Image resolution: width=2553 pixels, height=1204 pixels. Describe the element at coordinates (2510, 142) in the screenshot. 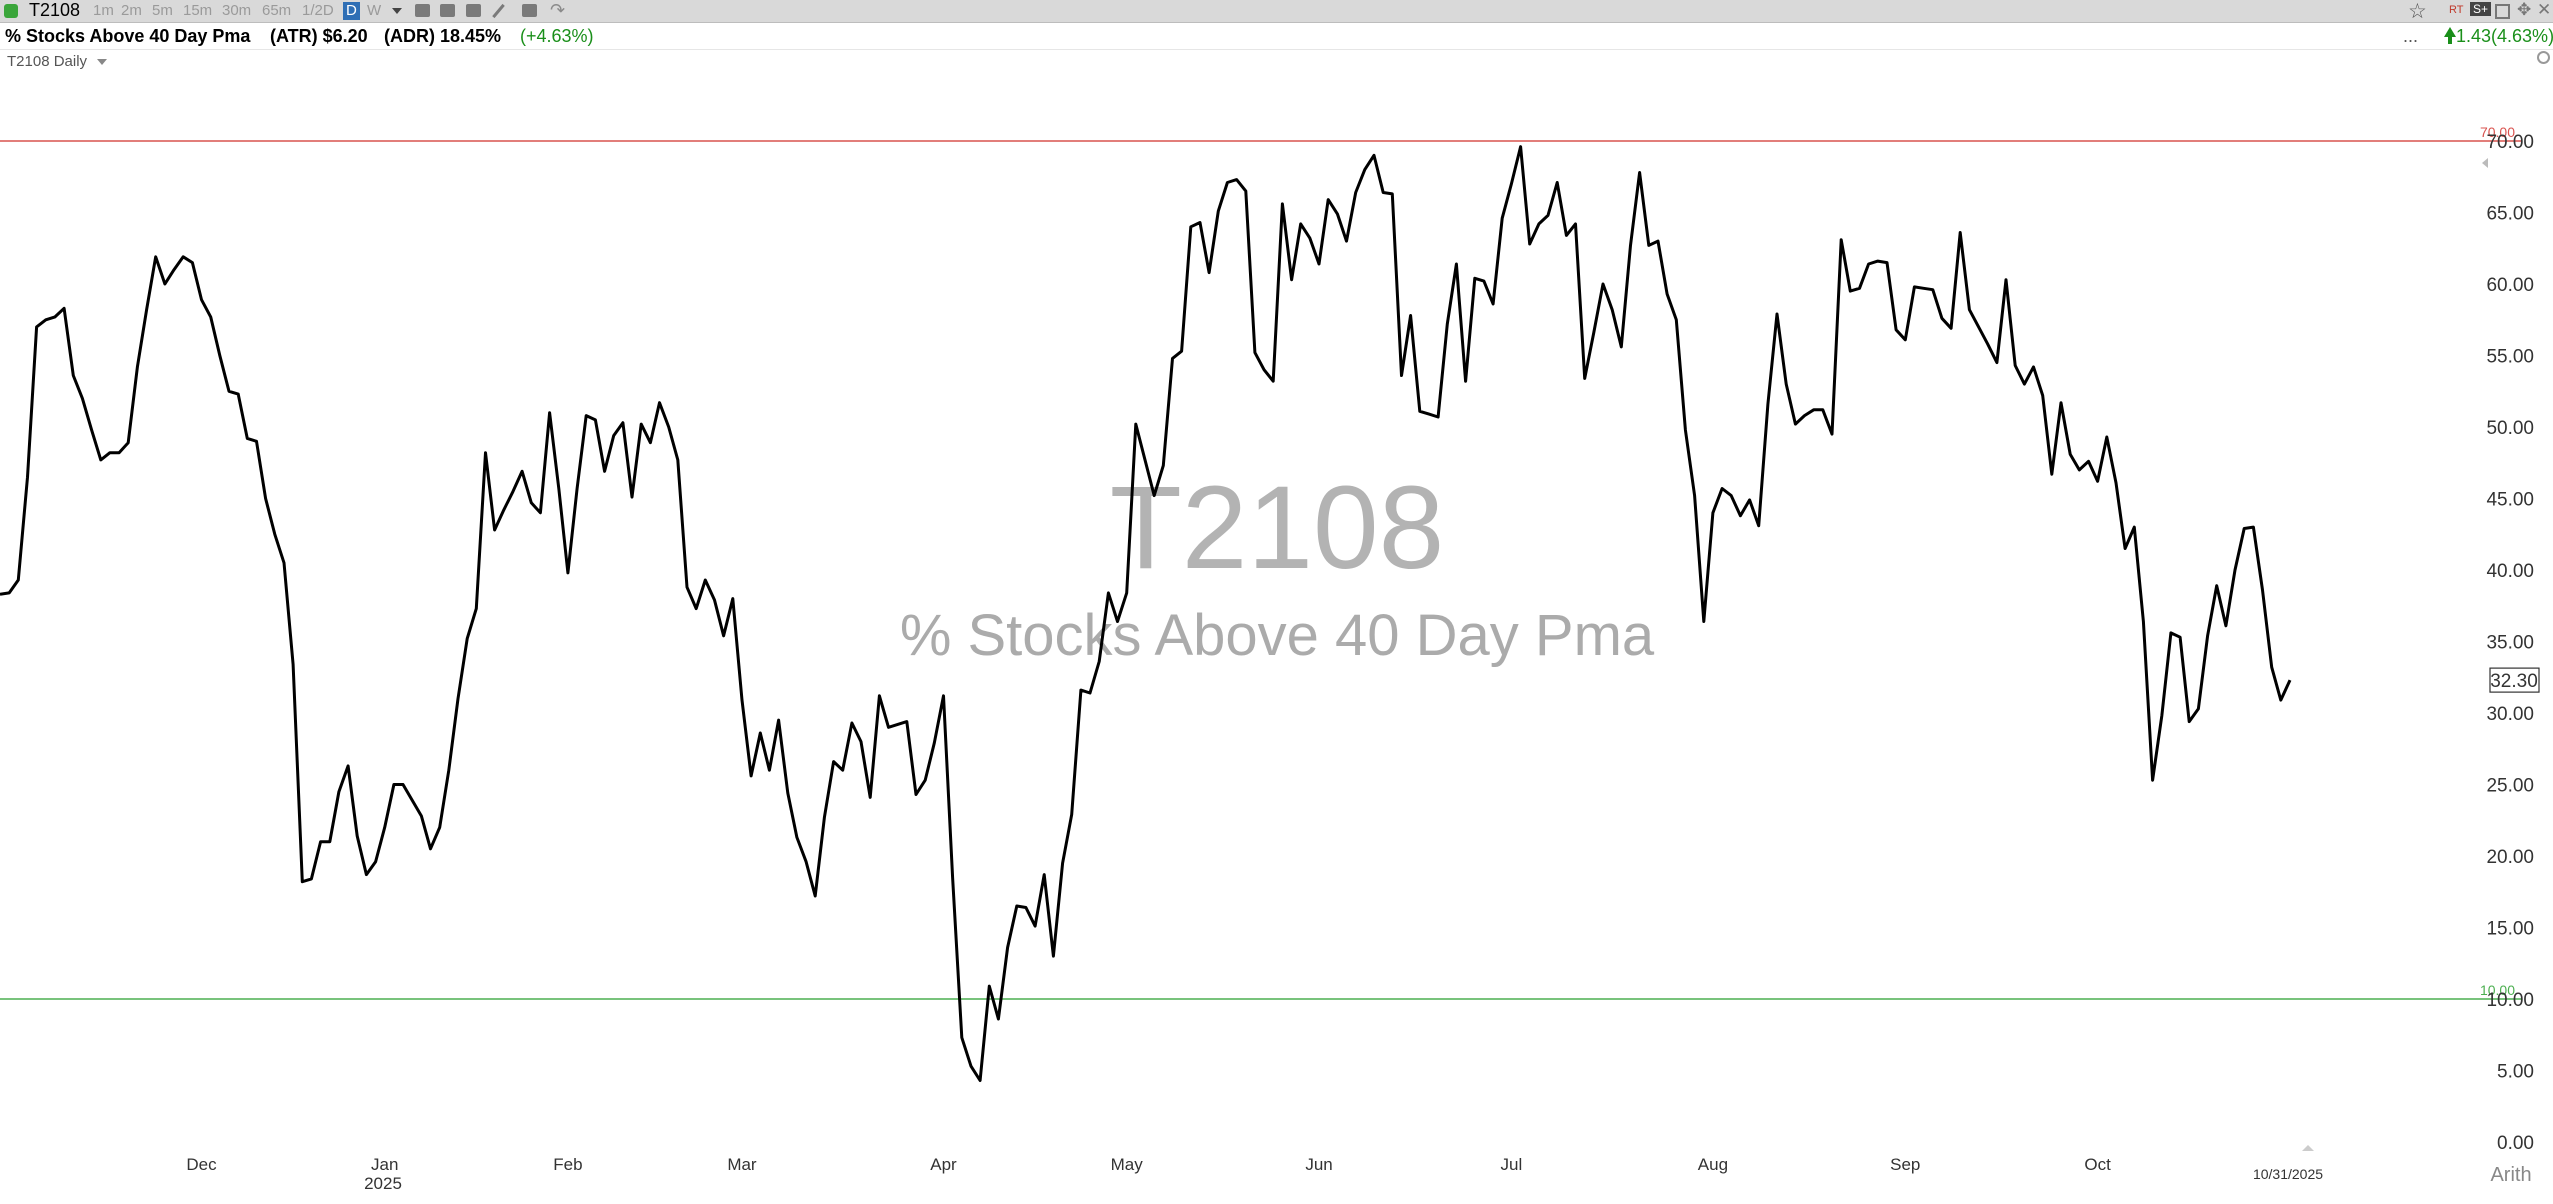

I see `y-tick-label: 70.00` at that location.